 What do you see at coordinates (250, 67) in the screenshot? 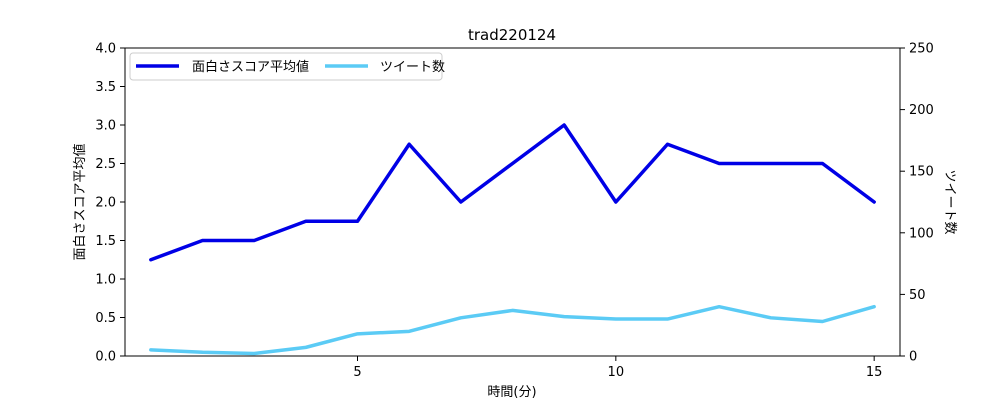
I see `legend-label-score: 面白さスコア平均値` at bounding box center [250, 67].